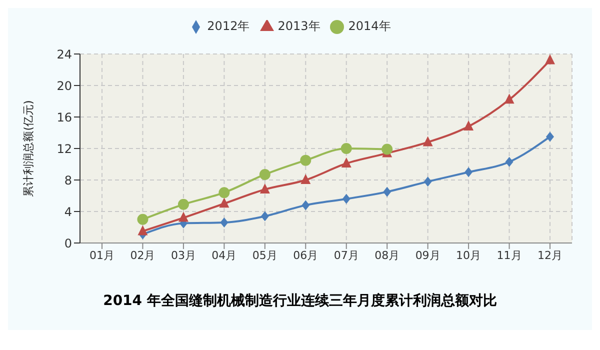 The width and height of the screenshot is (600, 350). What do you see at coordinates (427, 255) in the screenshot?
I see `x-tick-label: 09月` at bounding box center [427, 255].